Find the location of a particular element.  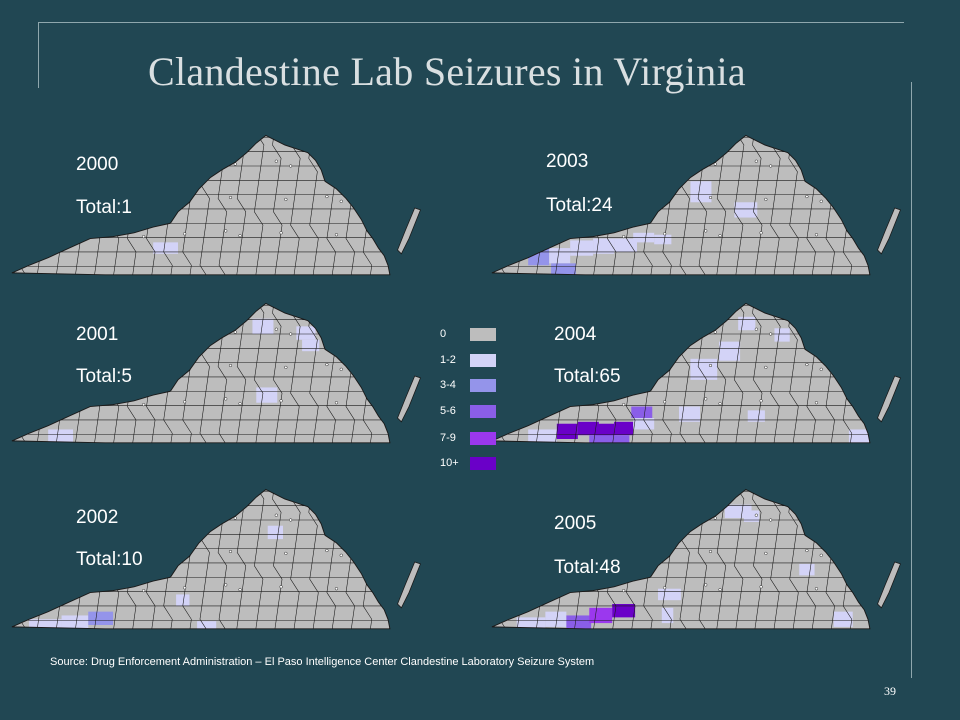

virginia-map-2004 is located at coordinates (700, 376).